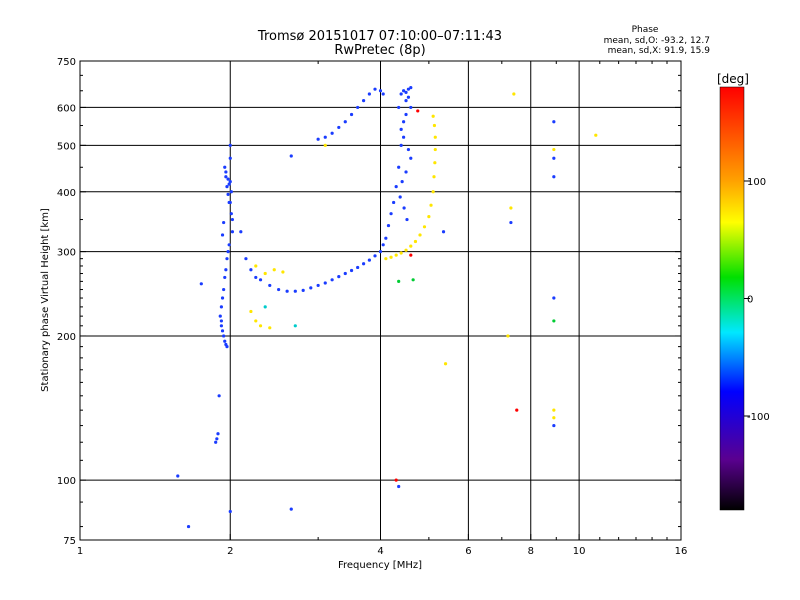 This screenshot has width=800, height=600. What do you see at coordinates (66, 481) in the screenshot?
I see `y-tick-label: 100` at bounding box center [66, 481].